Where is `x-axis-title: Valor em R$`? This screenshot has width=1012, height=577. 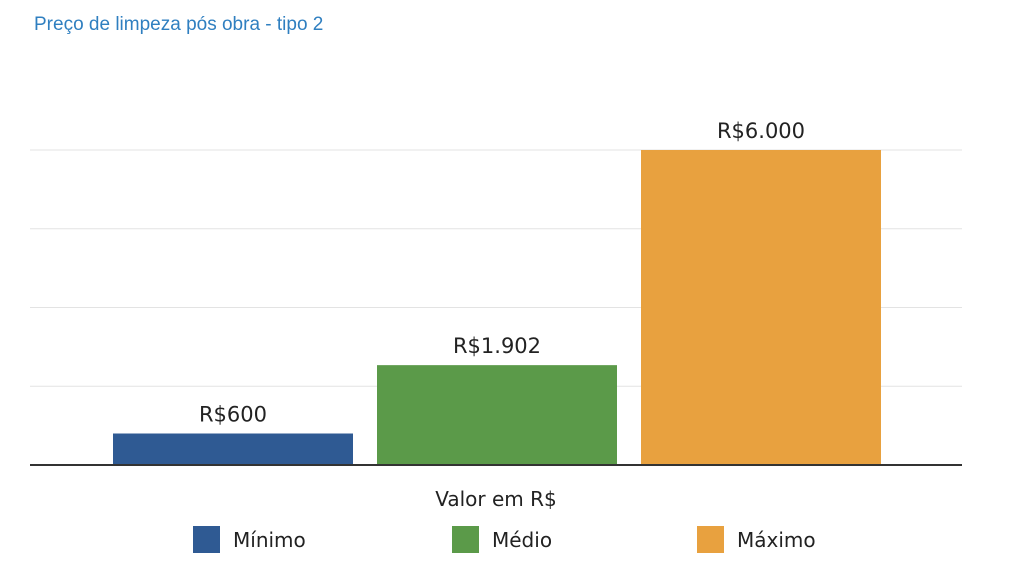 x-axis-title: Valor em R$ is located at coordinates (496, 499).